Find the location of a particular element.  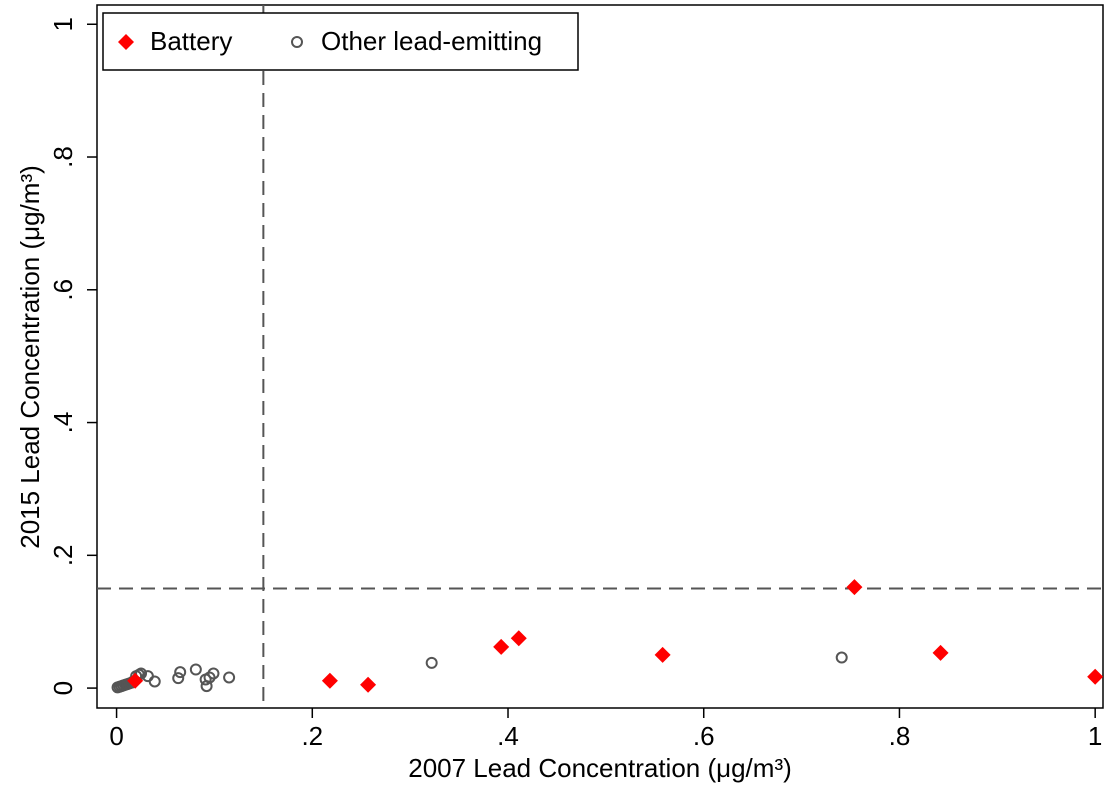

y-tick-label: .2 is located at coordinates (63, 555).